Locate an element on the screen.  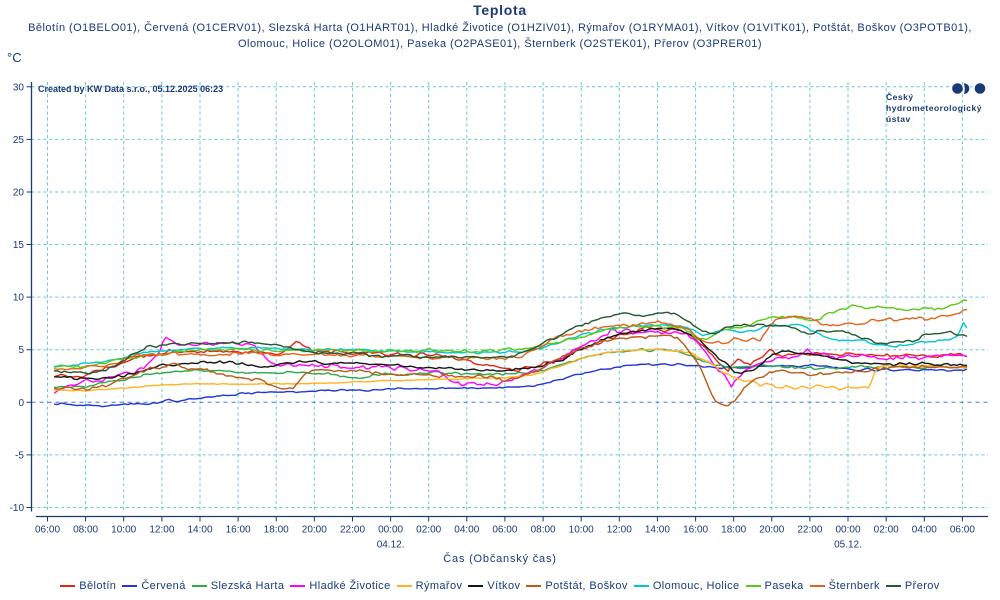
svg-text: -10 is located at coordinates (17, 508).